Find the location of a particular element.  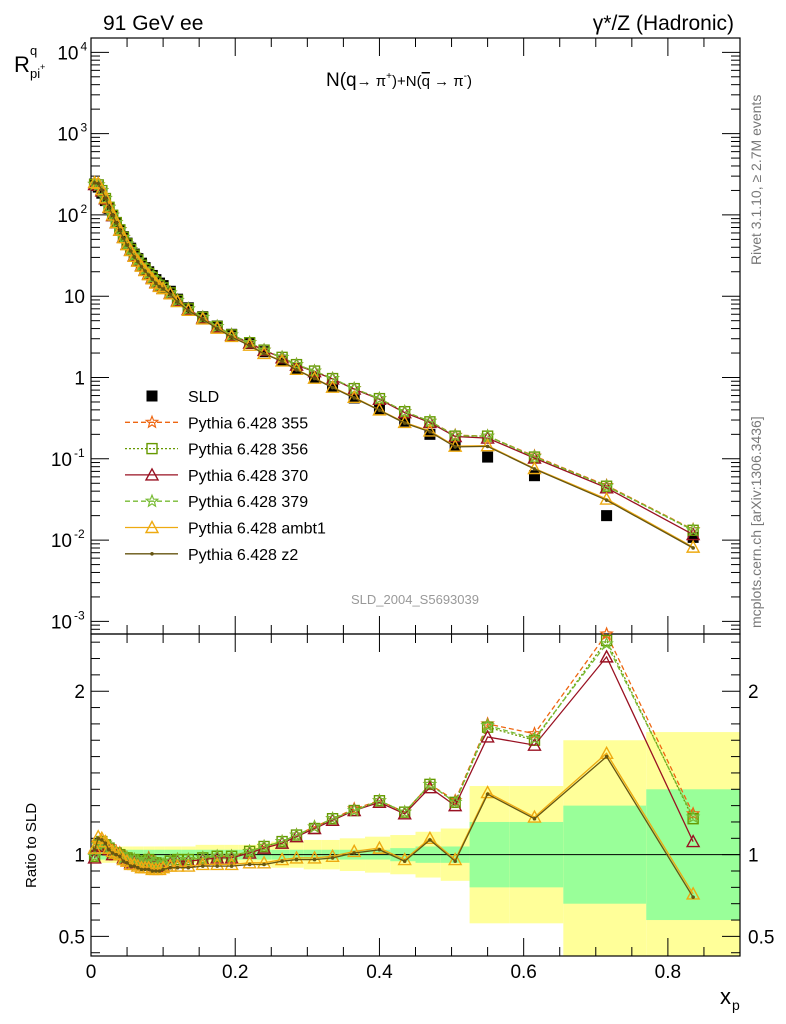

main-y-label-main: R is located at coordinates (22, 64).